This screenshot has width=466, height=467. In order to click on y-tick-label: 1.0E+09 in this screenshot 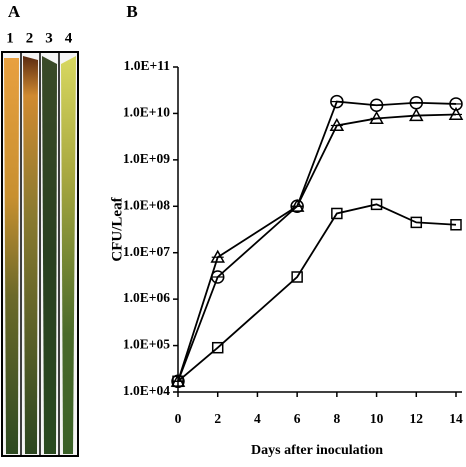, I will do `click(146, 158)`.